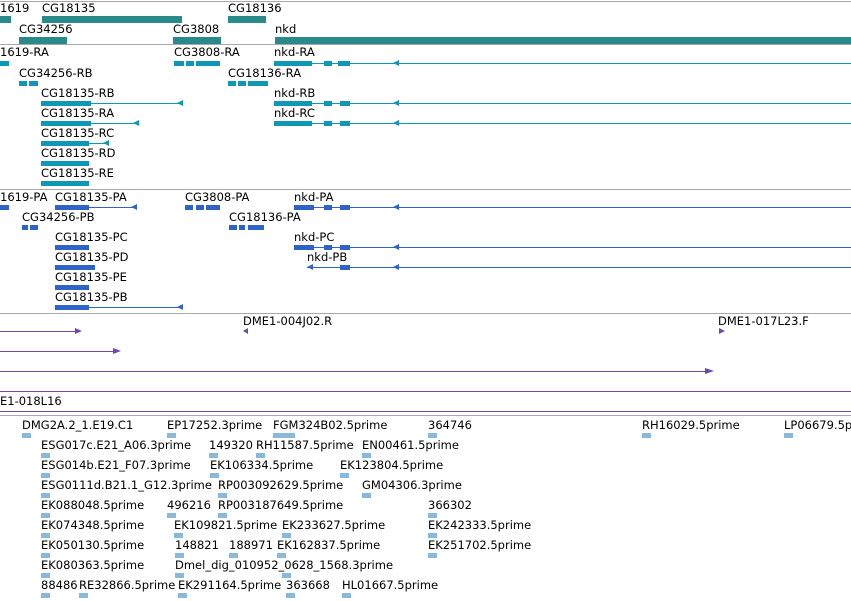  Describe the element at coordinates (78, 133) in the screenshot. I see `transcript-label: CG18135-RC` at that location.